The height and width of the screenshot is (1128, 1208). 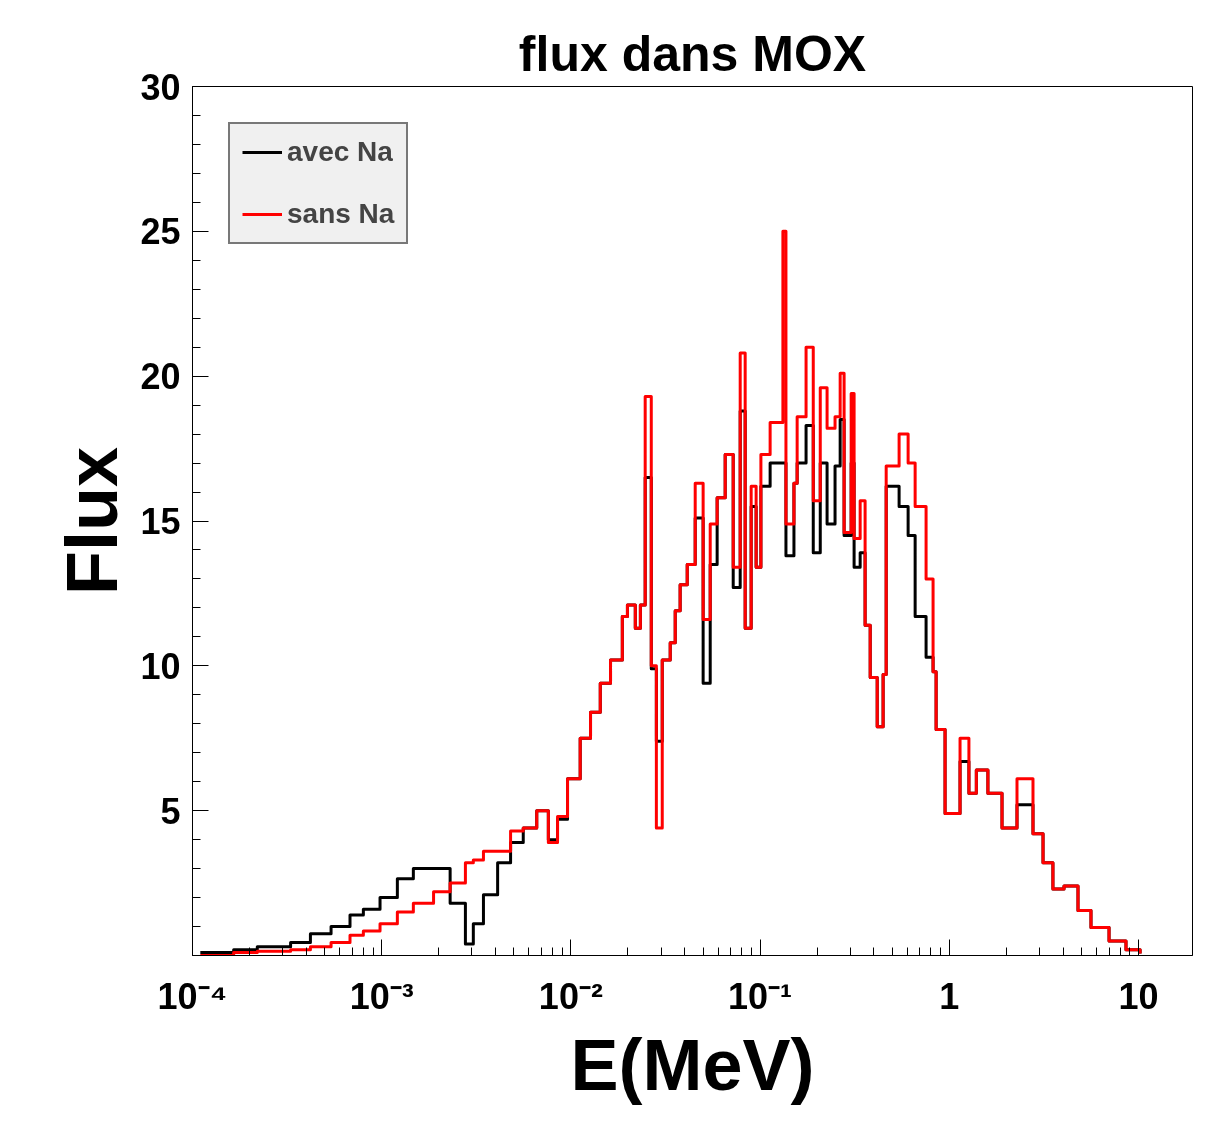 What do you see at coordinates (1138, 996) in the screenshot?
I see `x-tick-label: 10` at bounding box center [1138, 996].